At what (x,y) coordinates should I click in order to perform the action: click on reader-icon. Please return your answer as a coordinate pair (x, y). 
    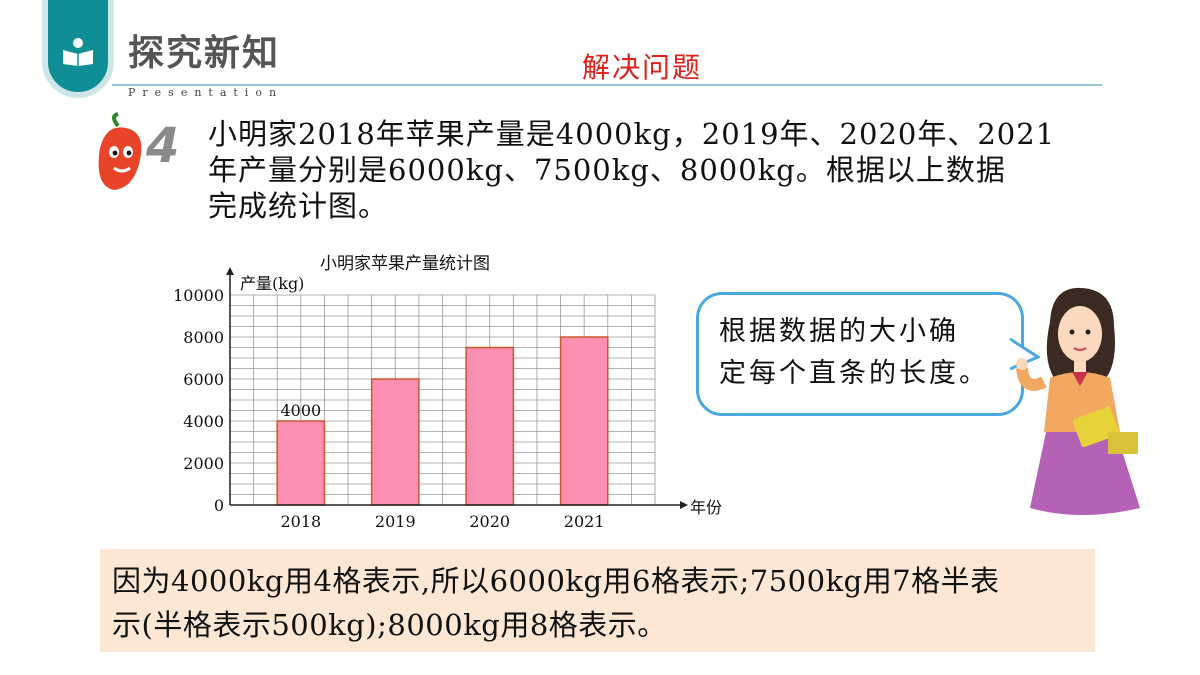
    Looking at the image, I should click on (78, 52).